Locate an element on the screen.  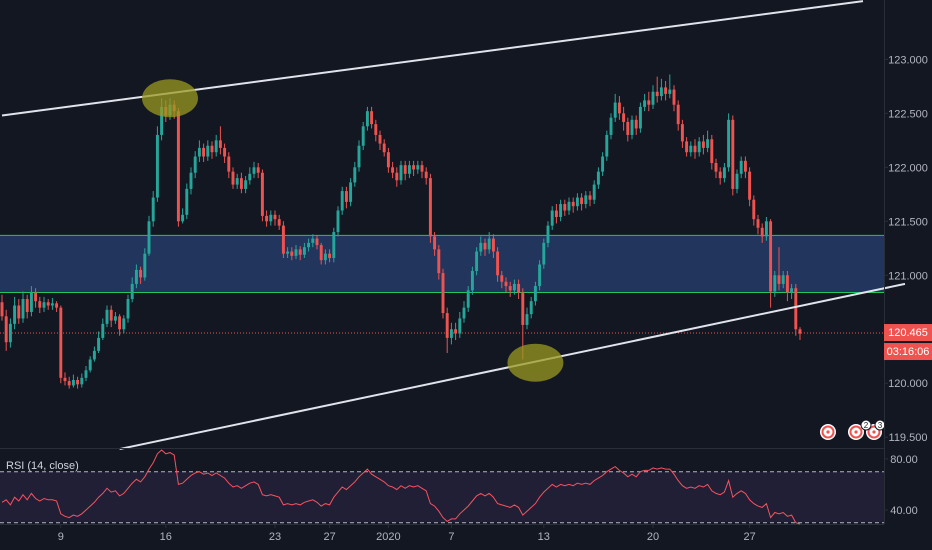
event-count-badge: 2 is located at coordinates (866, 425).